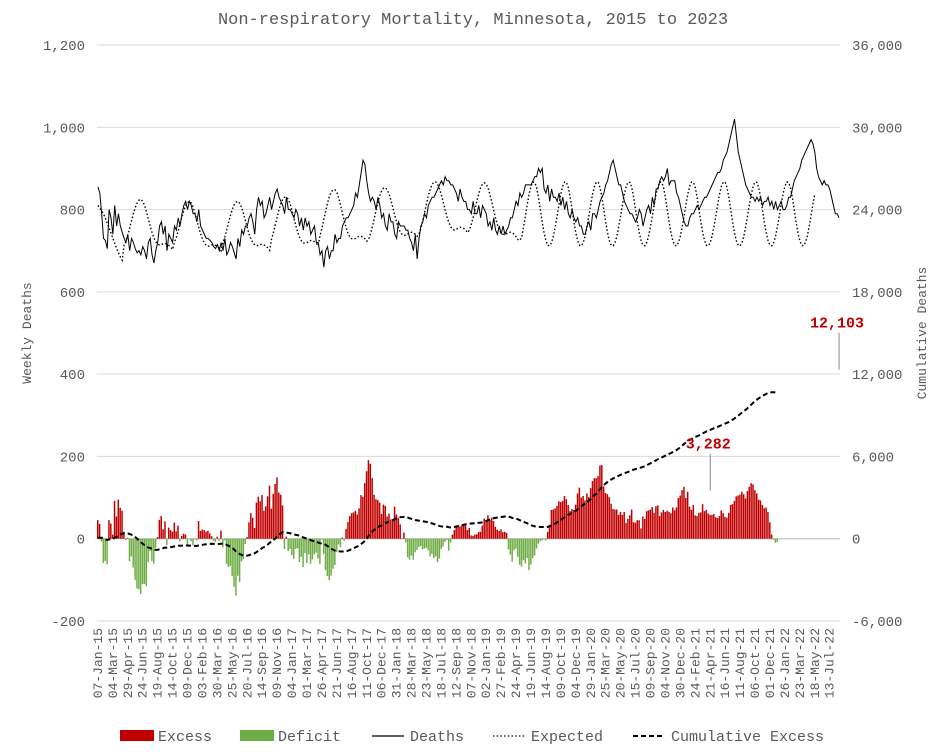 Image resolution: width=946 pixels, height=756 pixels. Describe the element at coordinates (837, 324) in the screenshot. I see `annotation-label: 12,103` at that location.